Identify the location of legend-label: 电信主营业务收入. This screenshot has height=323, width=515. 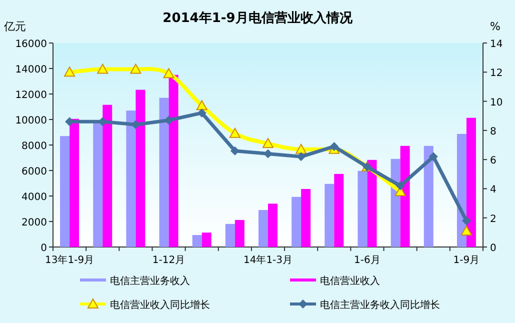
(150, 281).